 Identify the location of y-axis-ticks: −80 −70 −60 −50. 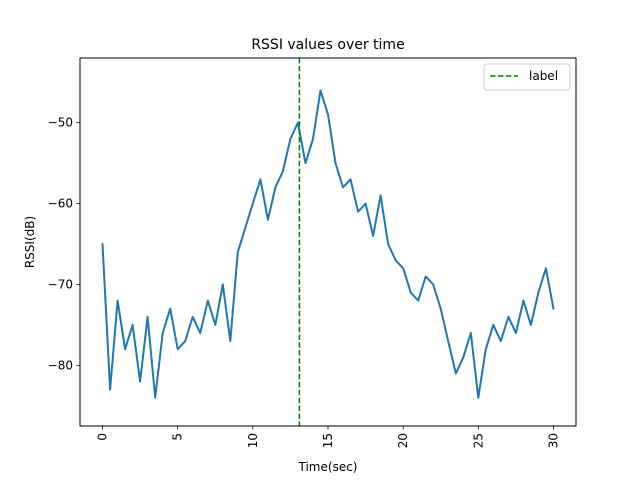
(64, 244).